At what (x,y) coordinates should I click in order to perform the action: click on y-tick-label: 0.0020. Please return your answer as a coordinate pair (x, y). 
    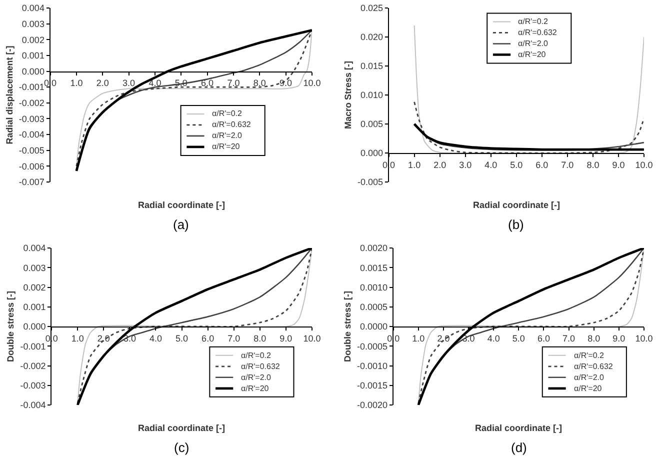
    Looking at the image, I should click on (374, 248).